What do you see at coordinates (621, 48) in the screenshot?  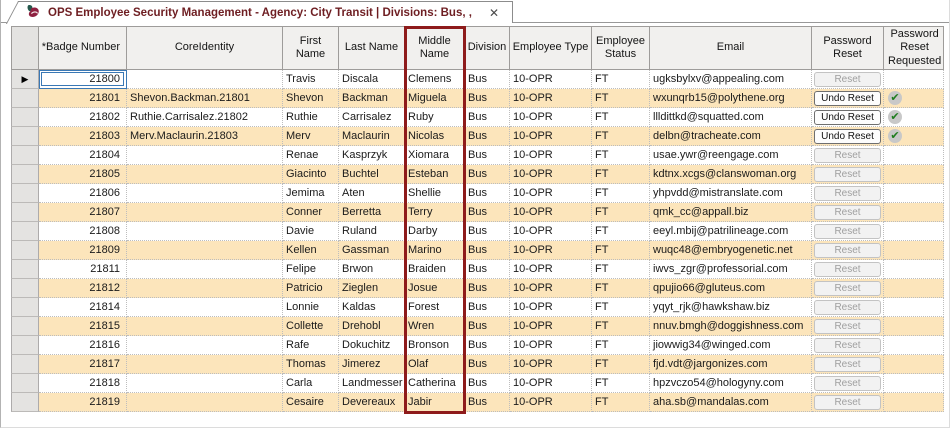 I see `column-header-status: Employee Status` at bounding box center [621, 48].